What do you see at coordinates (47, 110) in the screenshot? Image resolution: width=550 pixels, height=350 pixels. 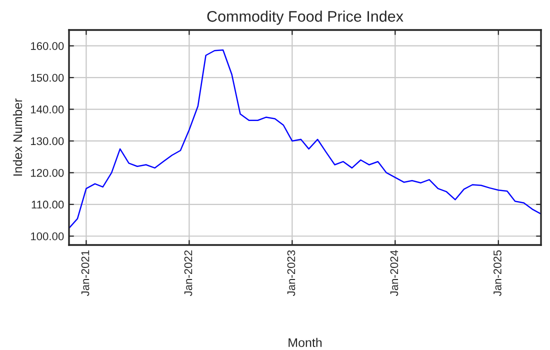 I see `y-tick-label: 140.00` at bounding box center [47, 110].